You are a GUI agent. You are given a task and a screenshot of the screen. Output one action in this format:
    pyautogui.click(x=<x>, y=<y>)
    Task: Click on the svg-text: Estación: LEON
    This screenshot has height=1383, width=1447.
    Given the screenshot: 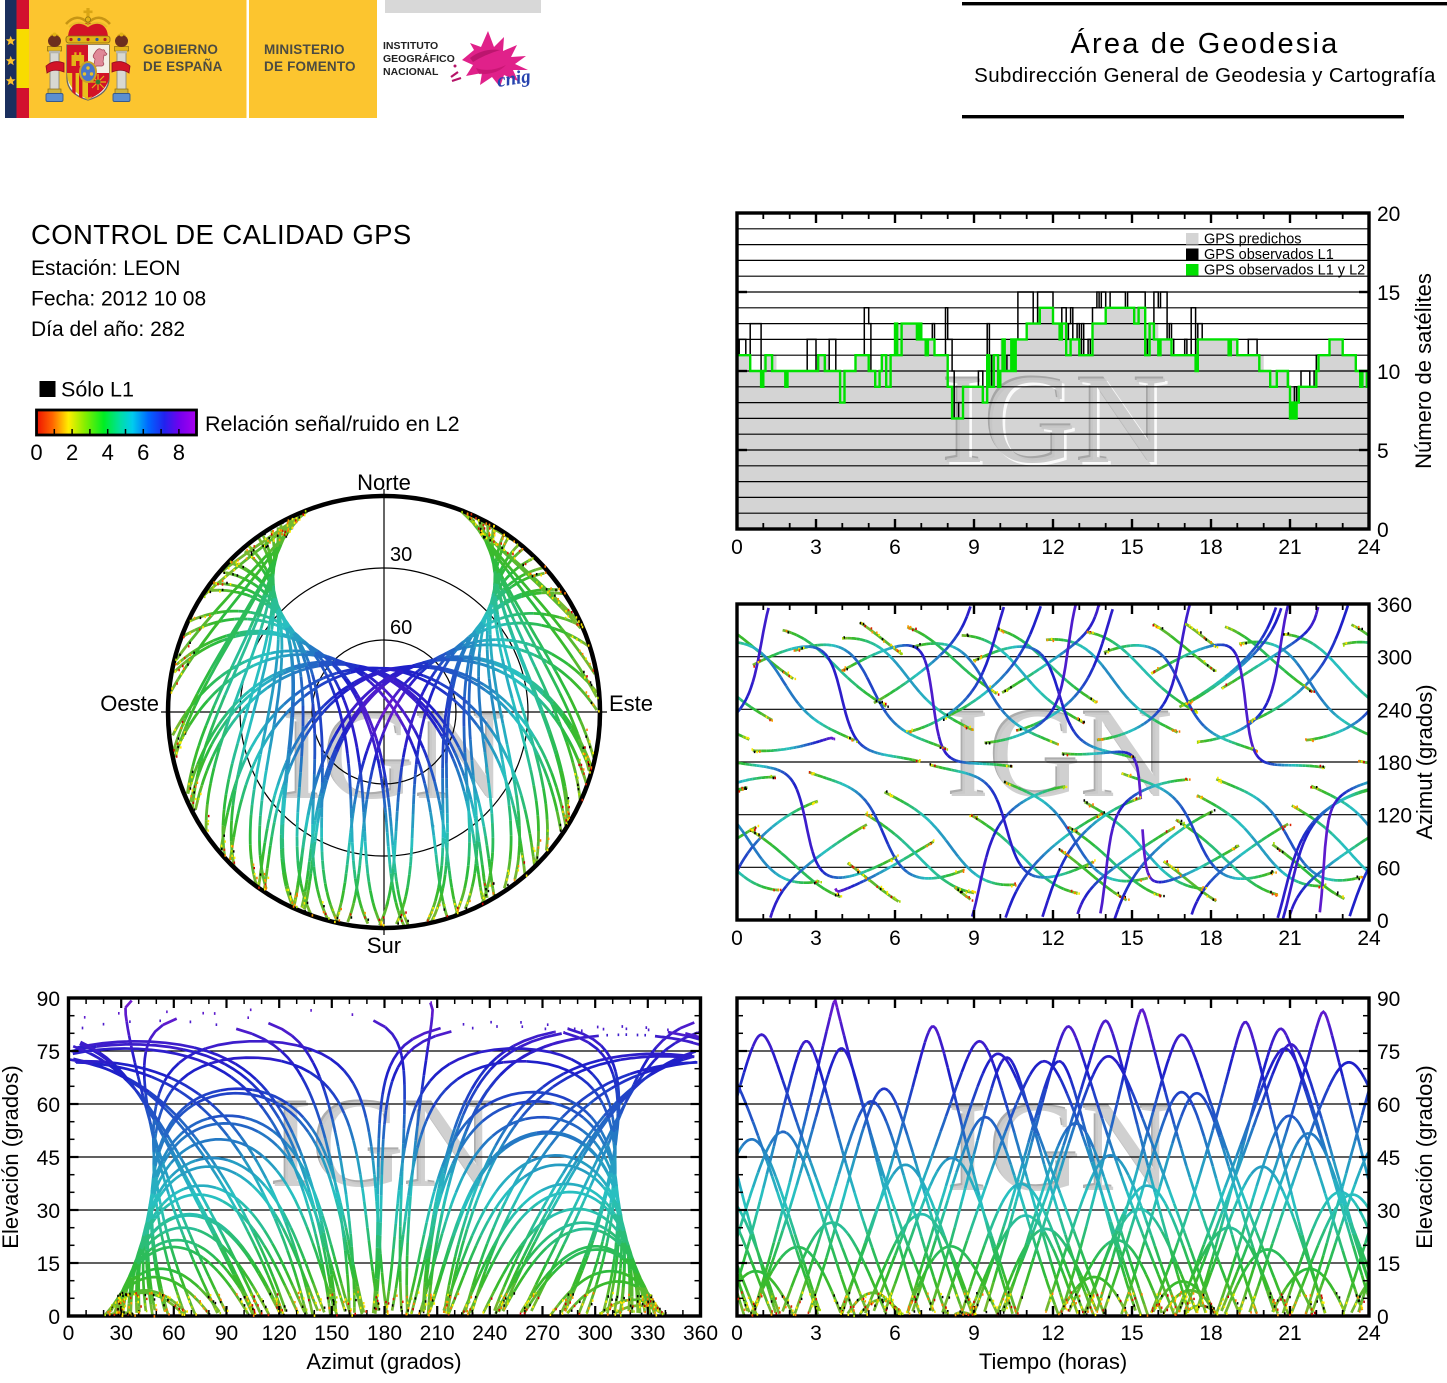 What is the action you would take?
    pyautogui.click(x=105, y=268)
    